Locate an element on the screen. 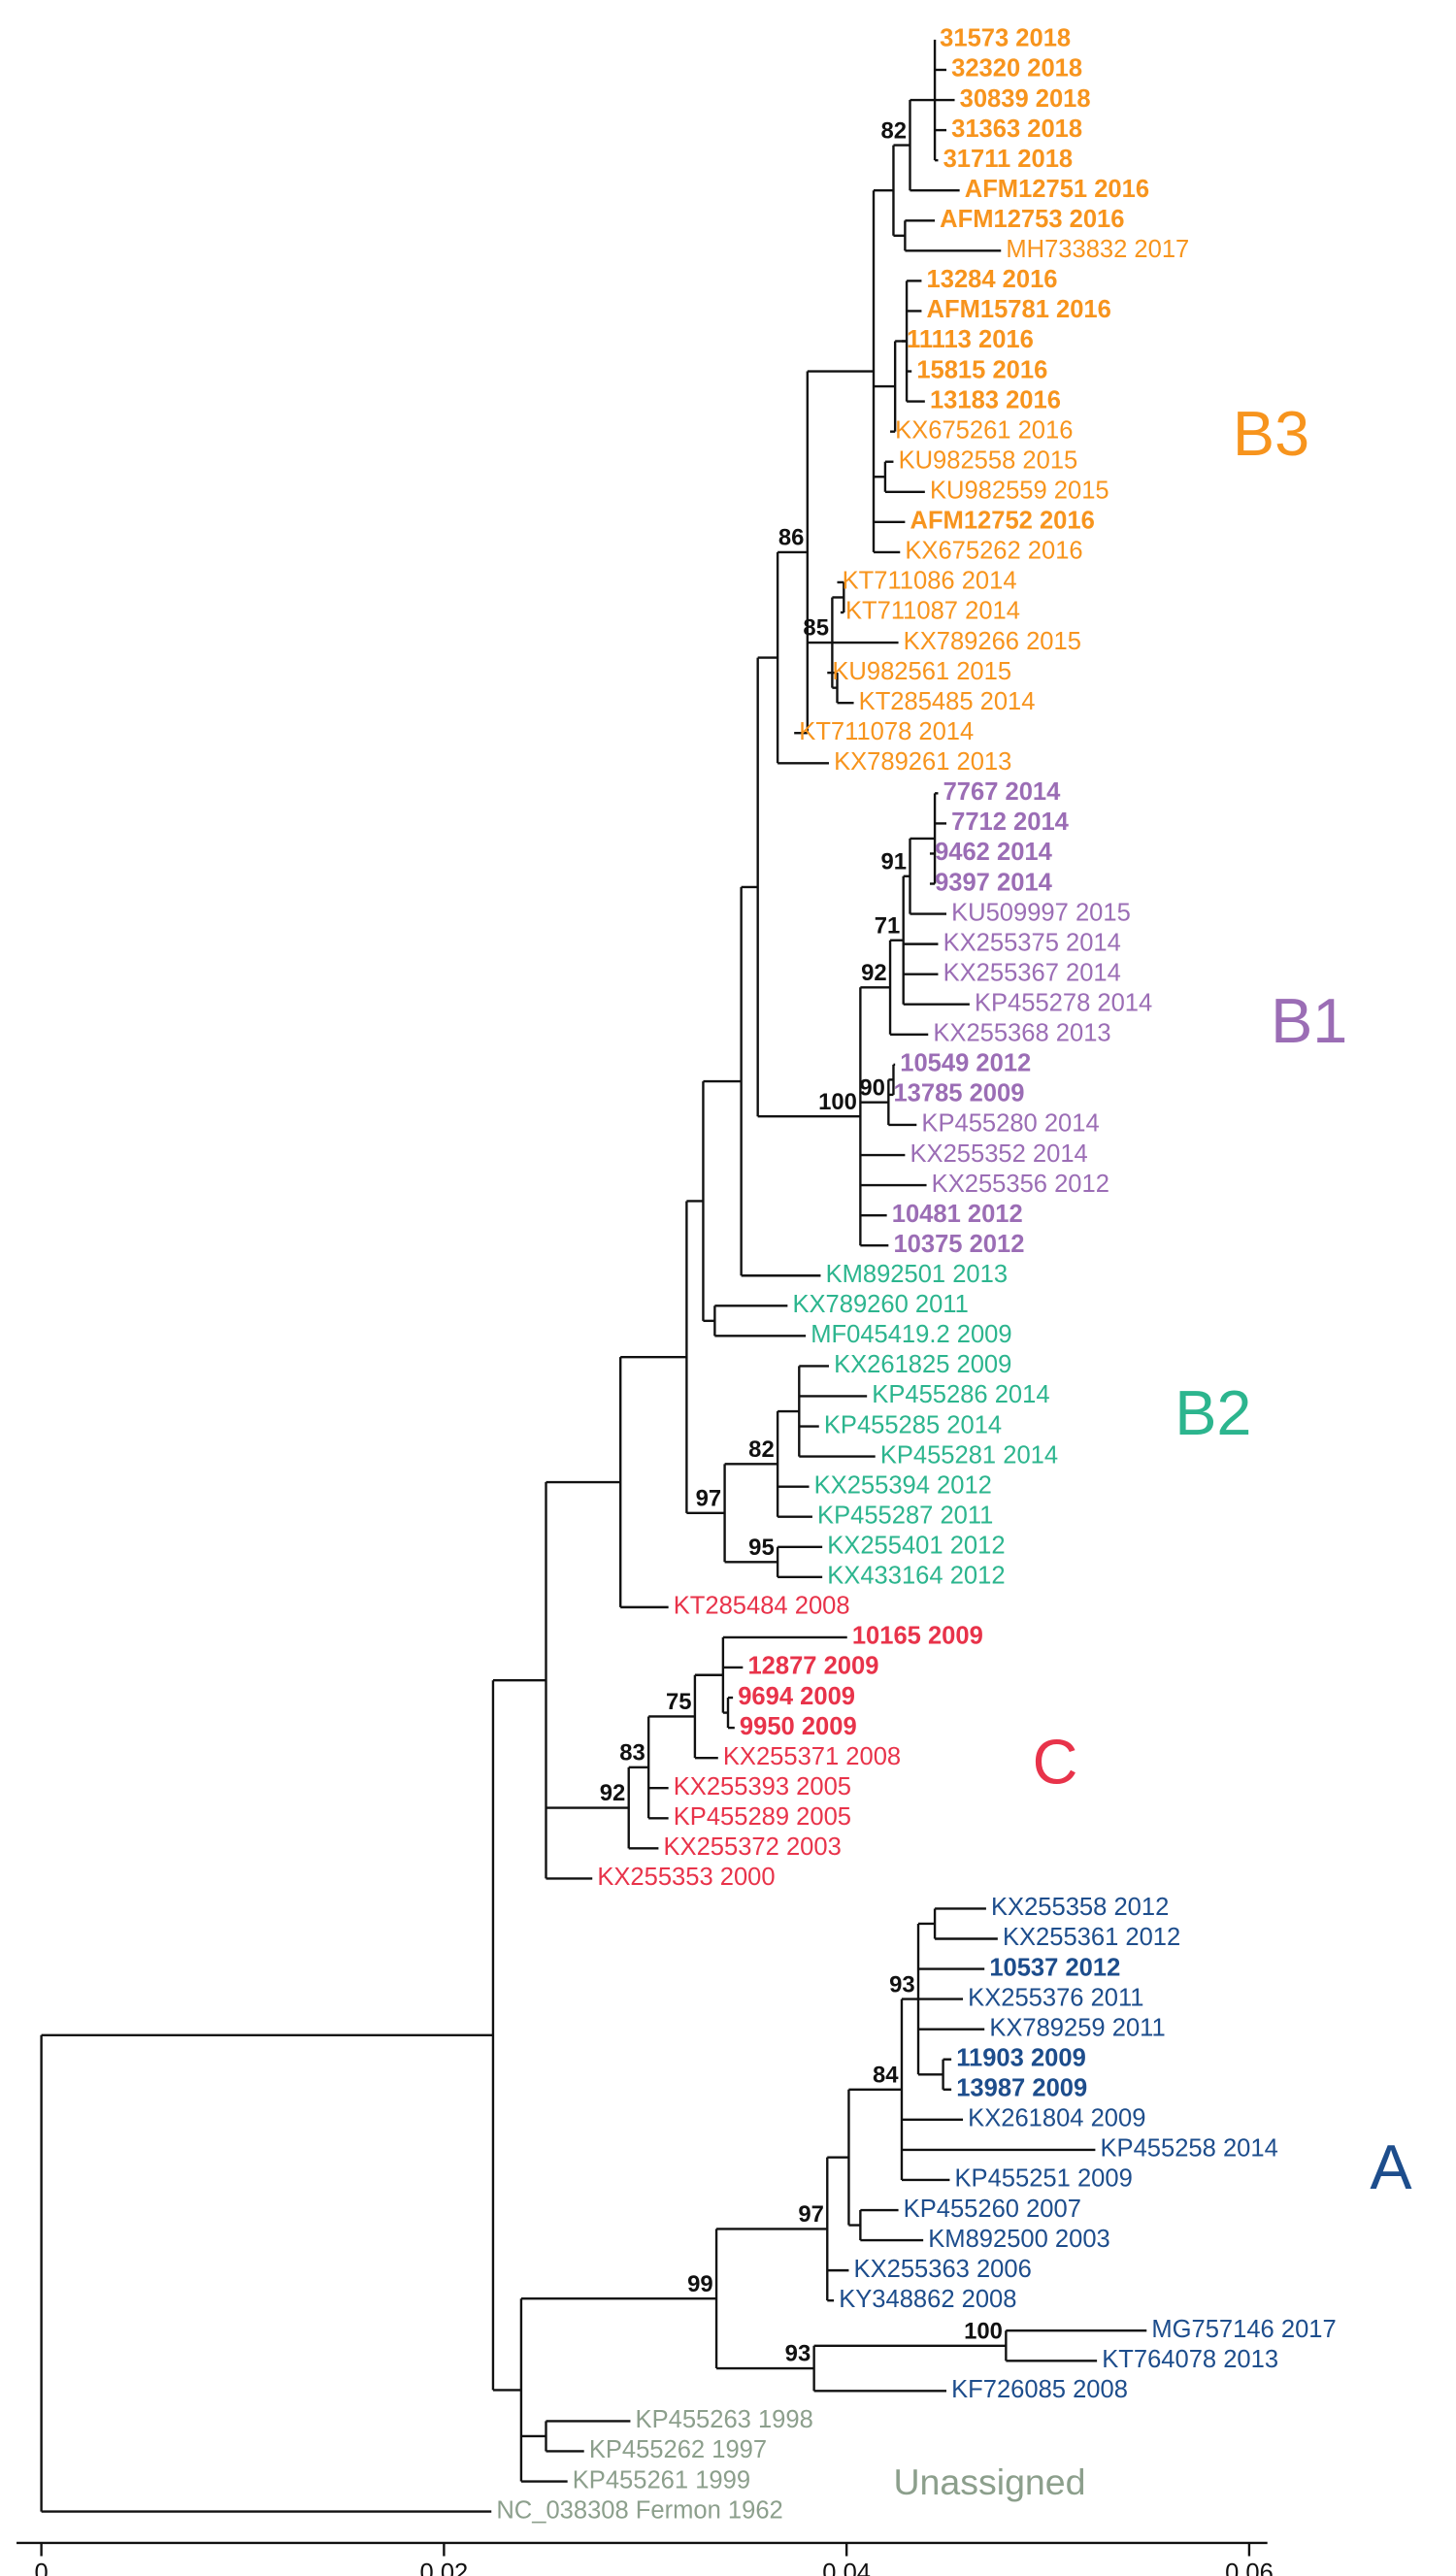  support-value: 84 is located at coordinates (886, 2075).